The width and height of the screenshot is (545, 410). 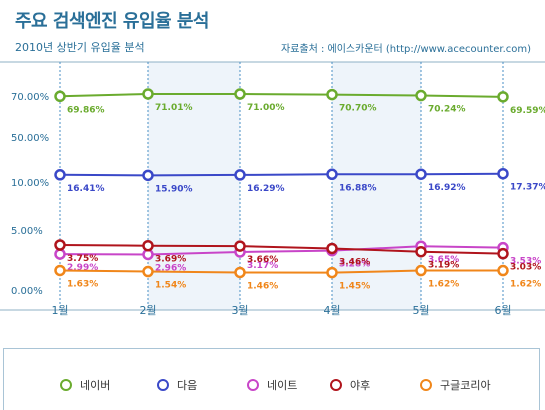 What do you see at coordinates (80, 47) in the screenshot?
I see `chart-subtitle: 2010년 상반기 유입율 분석` at bounding box center [80, 47].